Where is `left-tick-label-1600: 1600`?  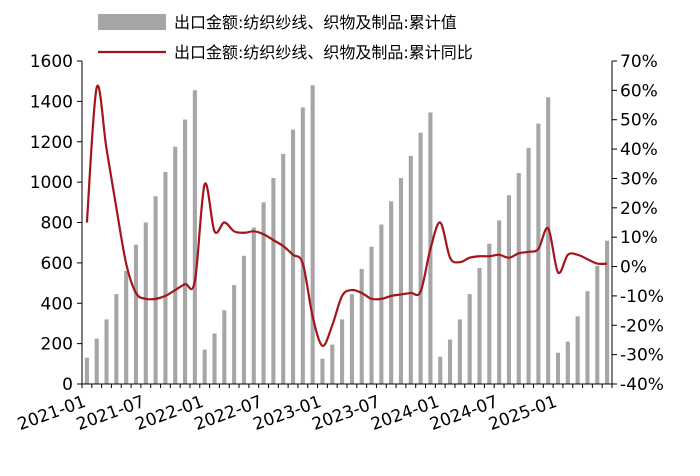
left-tick-label-1600: 1600 is located at coordinates (51, 62).